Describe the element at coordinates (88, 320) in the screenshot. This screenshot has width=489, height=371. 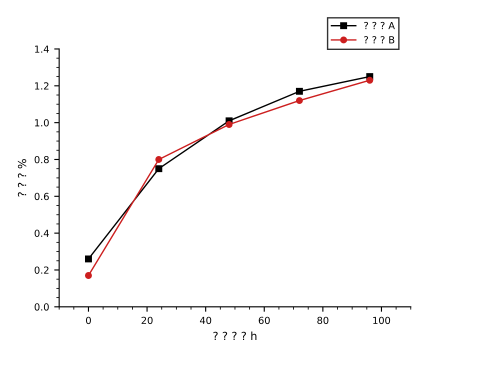
I see `x-tick-label: 0` at that location.